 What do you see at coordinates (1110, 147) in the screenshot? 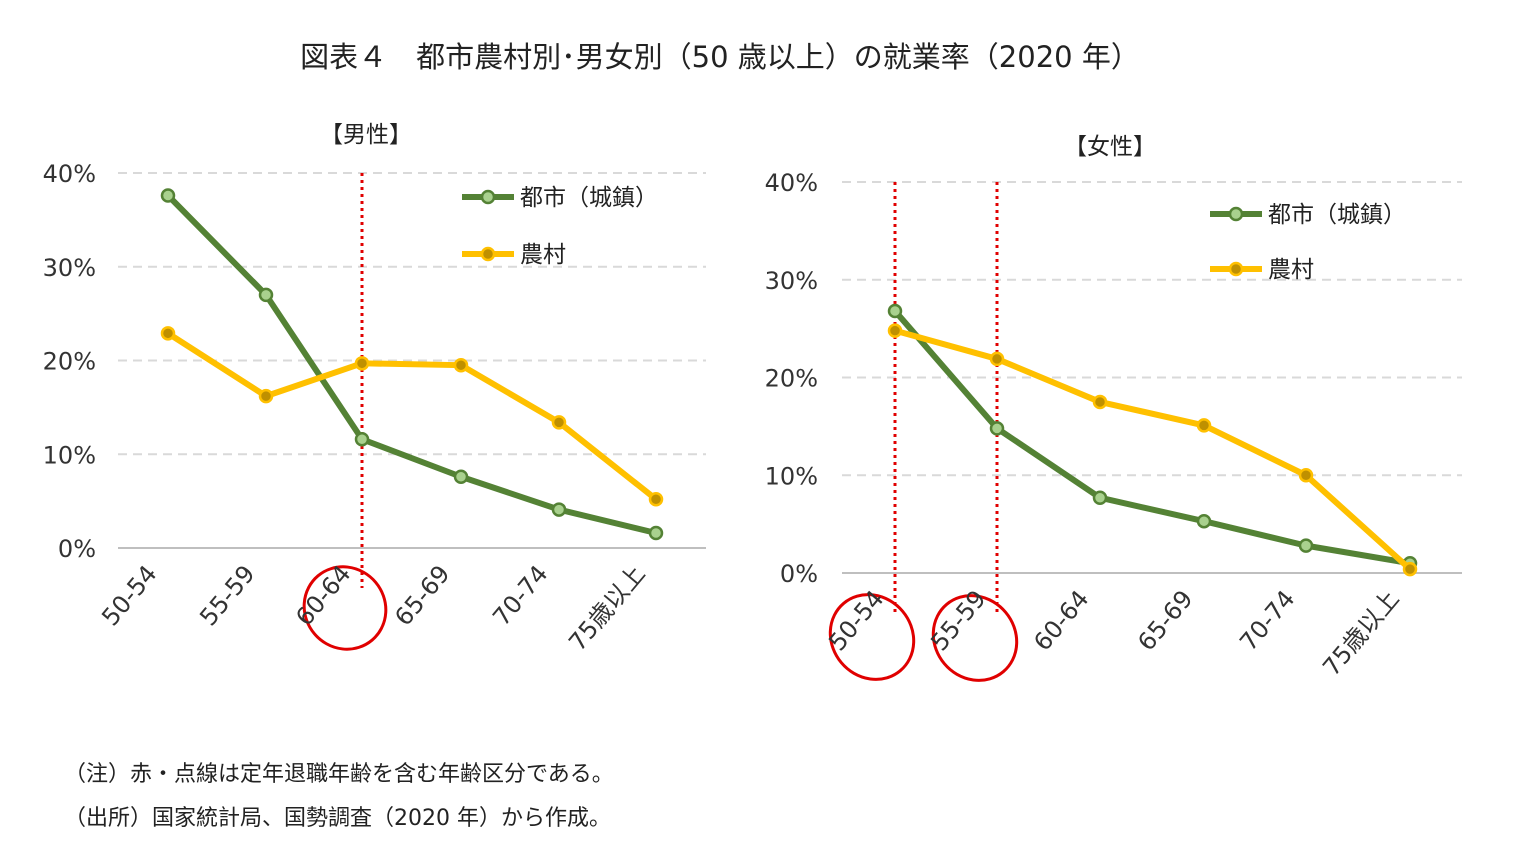
I see `chart-title: 【女性】` at bounding box center [1110, 147].